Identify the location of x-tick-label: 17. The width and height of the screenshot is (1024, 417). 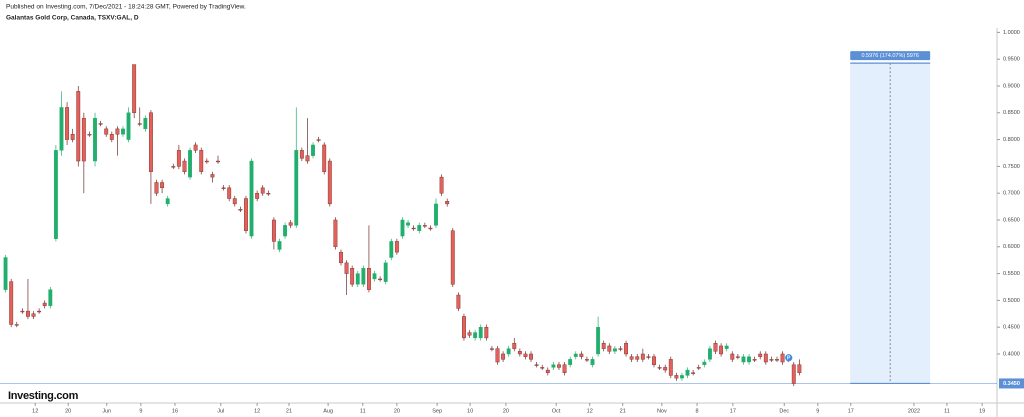
(733, 411).